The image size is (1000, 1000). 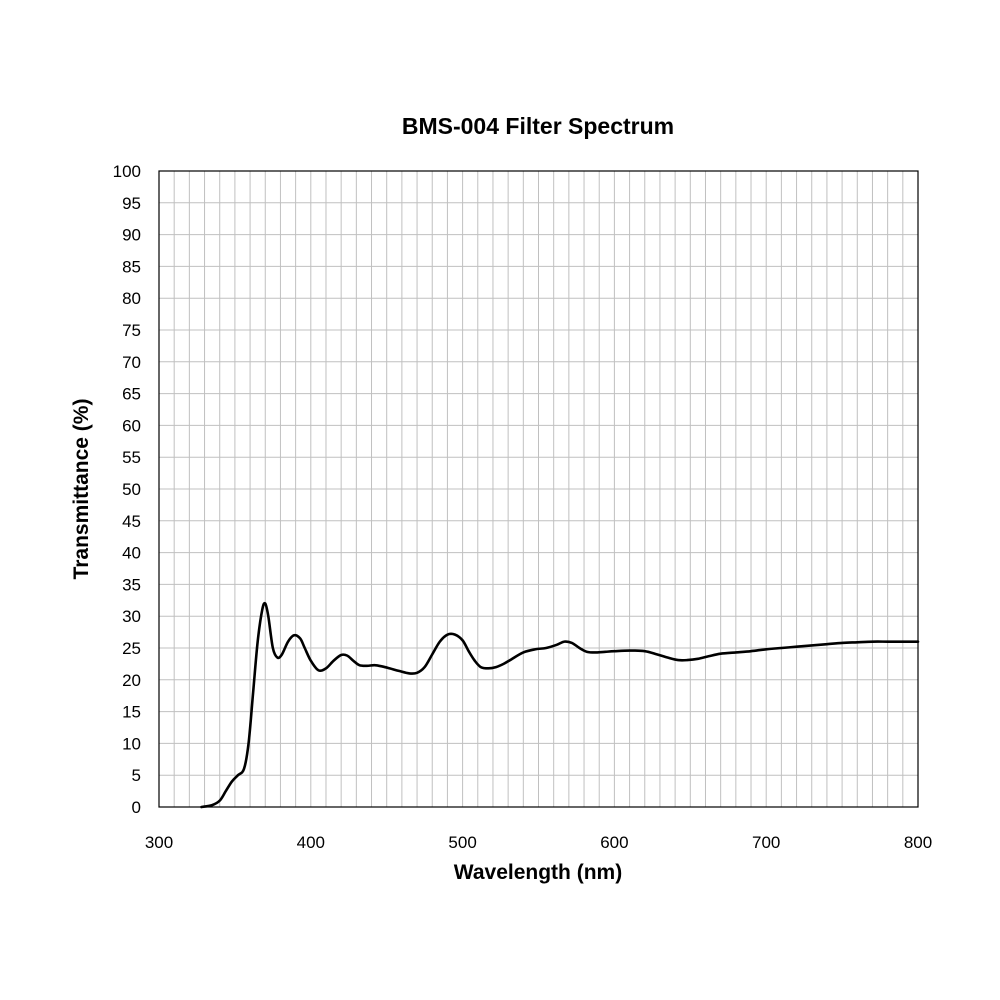 What do you see at coordinates (131, 743) in the screenshot?
I see `y-tick-label: 10` at bounding box center [131, 743].